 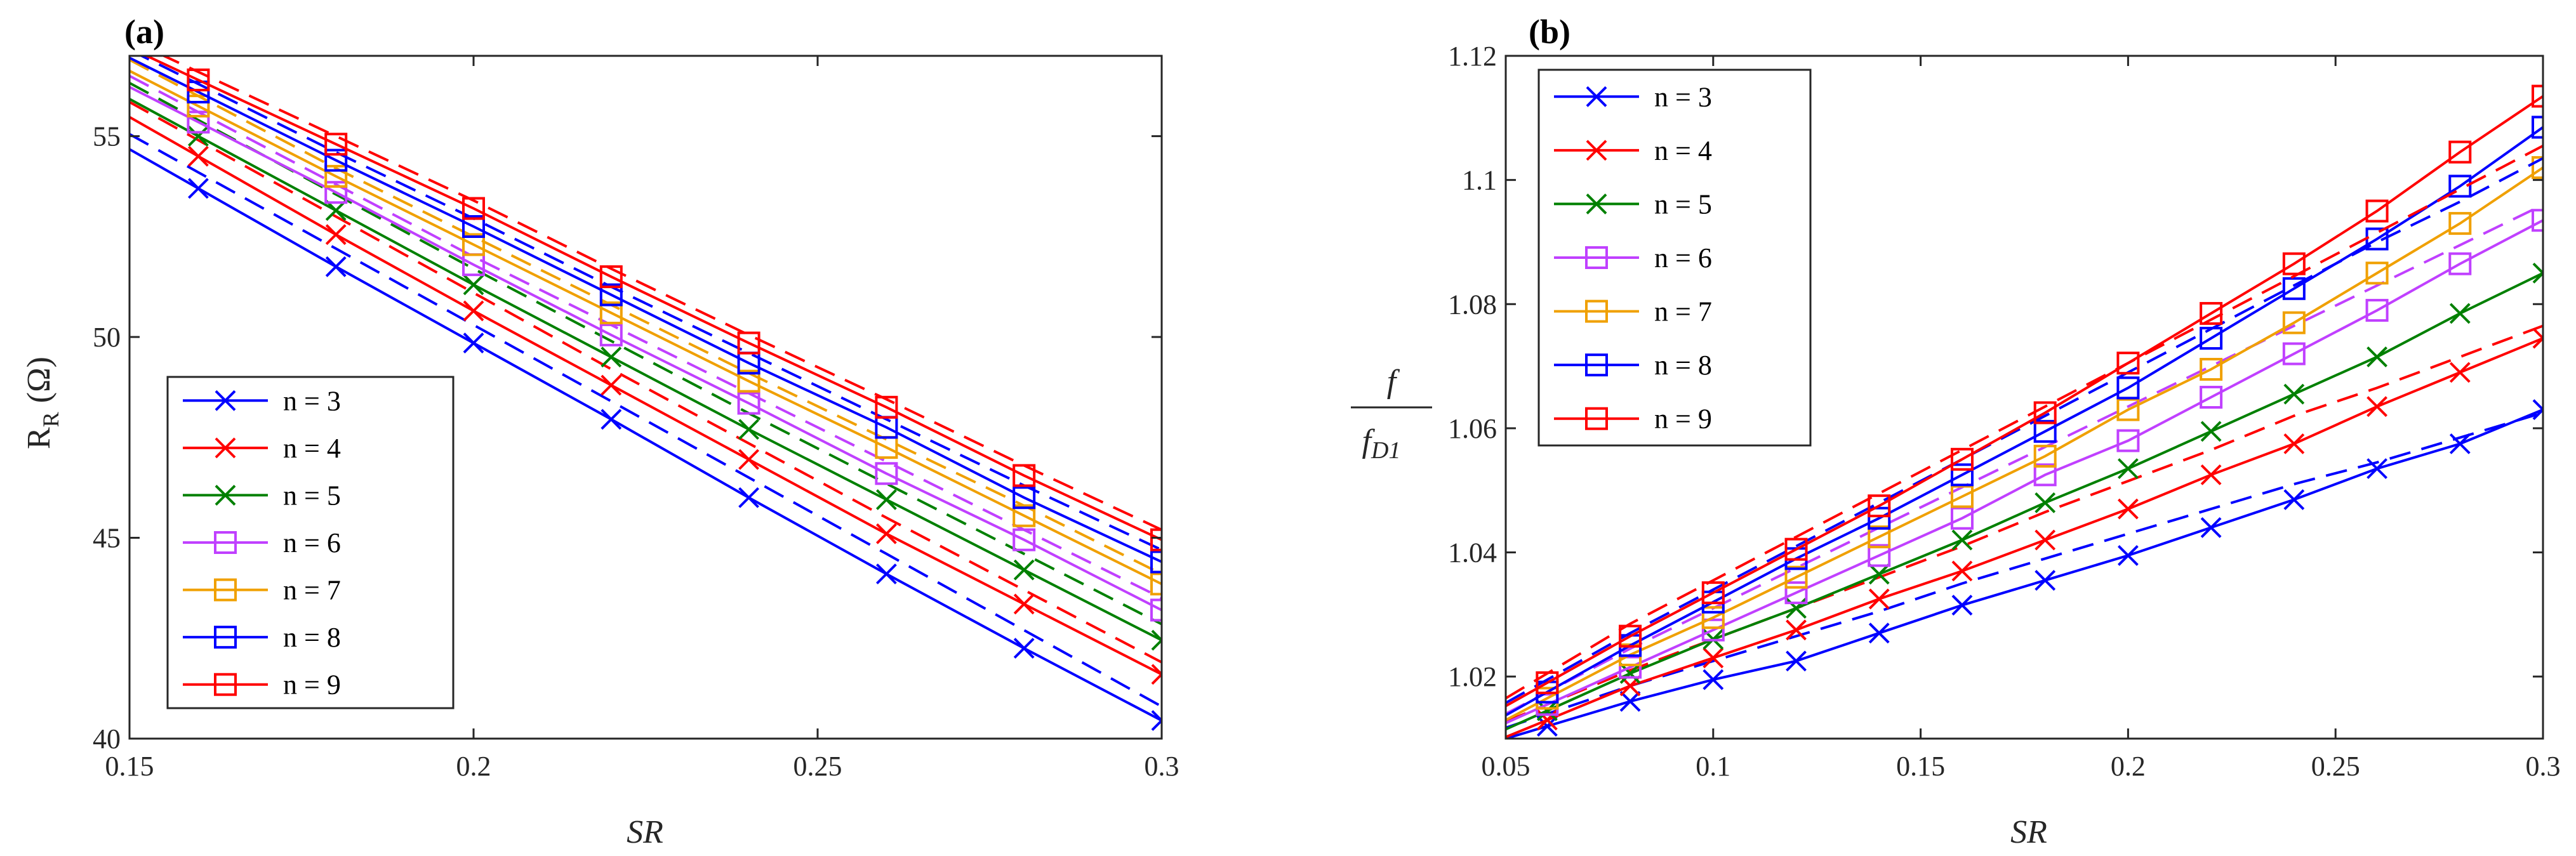 I want to click on panel-b-legend-entry-3-swatch-marker-stroke, so click(x=1596, y=96).